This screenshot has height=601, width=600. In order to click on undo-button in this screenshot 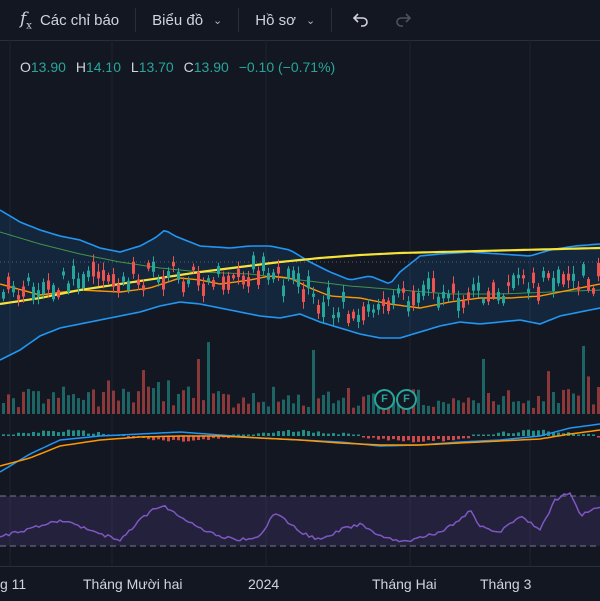, I will do `click(360, 20)`.